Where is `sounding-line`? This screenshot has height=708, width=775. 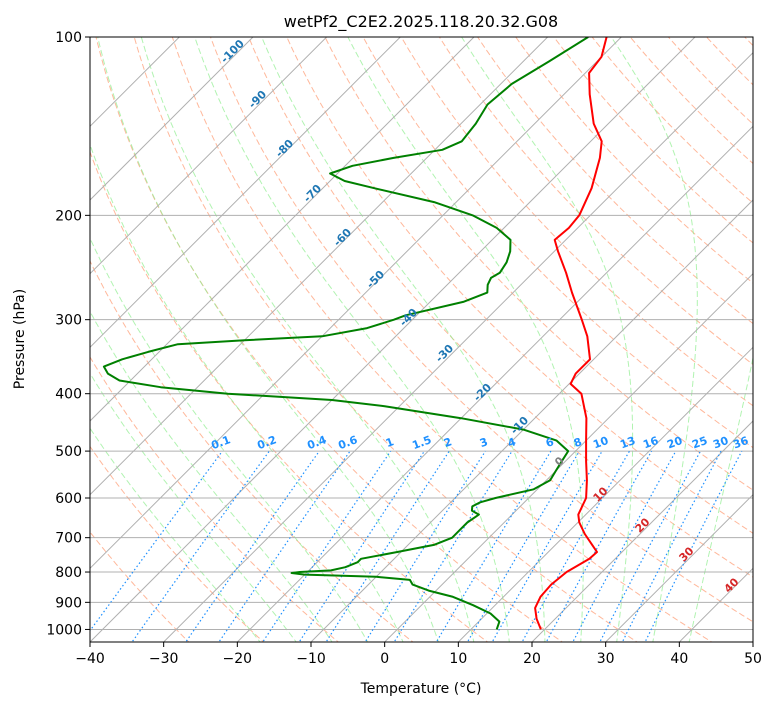
sounding-line is located at coordinates (571, 333).